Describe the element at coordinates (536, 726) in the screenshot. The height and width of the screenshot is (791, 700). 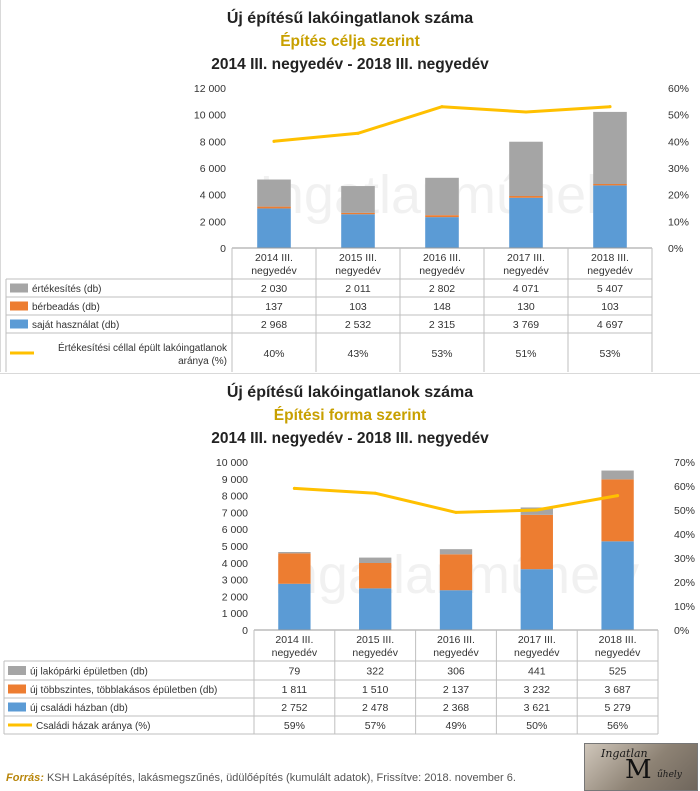
I see `data-value: 50%` at that location.